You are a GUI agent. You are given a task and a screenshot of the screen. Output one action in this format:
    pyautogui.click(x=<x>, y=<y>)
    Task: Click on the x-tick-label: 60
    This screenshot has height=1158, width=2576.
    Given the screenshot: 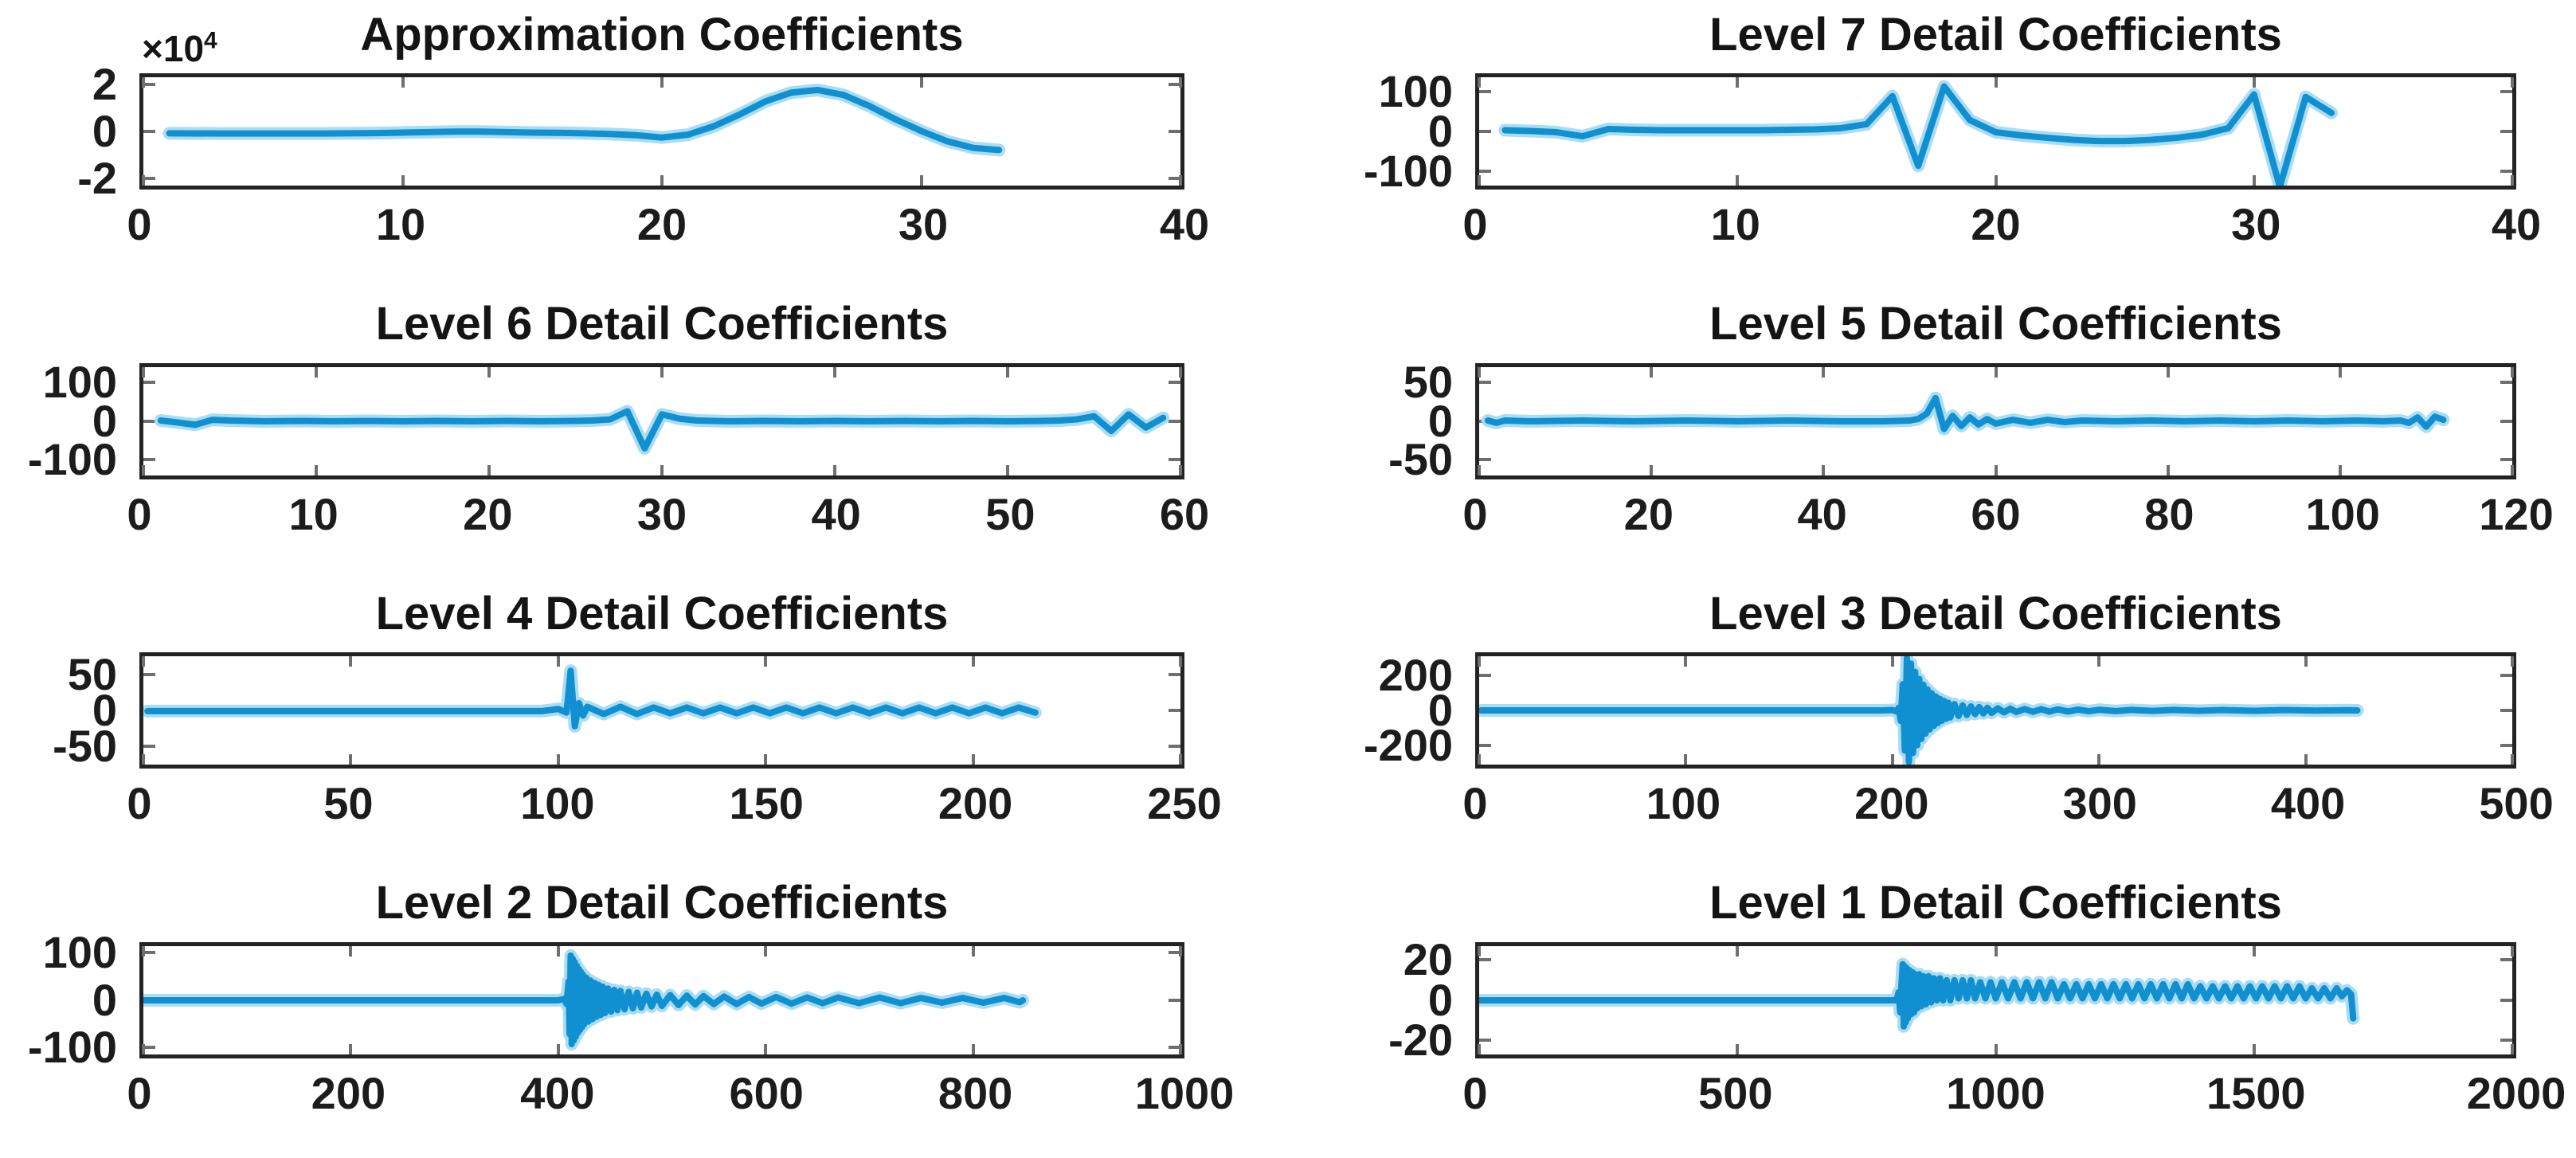 What is the action you would take?
    pyautogui.click(x=1184, y=513)
    